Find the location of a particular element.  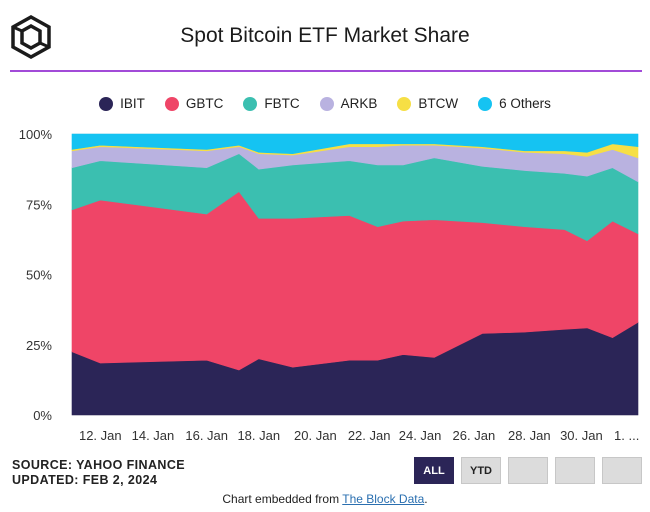

source-label: SOURCE: YAHOO FINANCE is located at coordinates (99, 465).